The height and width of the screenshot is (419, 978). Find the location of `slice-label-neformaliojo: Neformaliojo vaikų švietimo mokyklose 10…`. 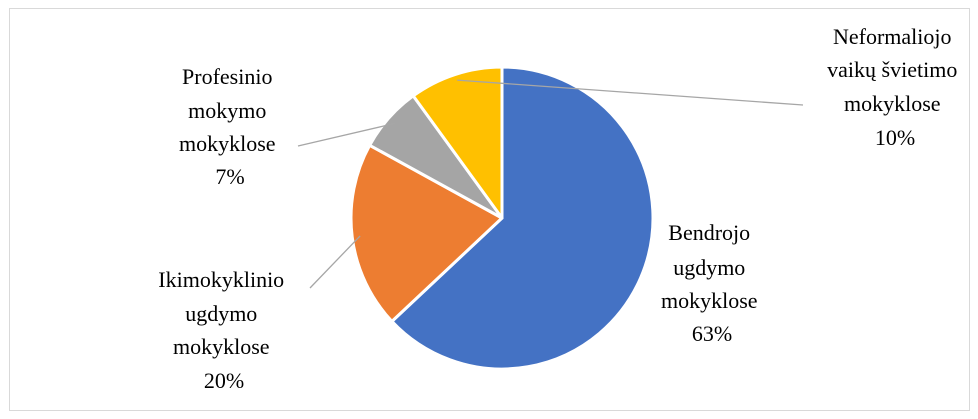

slice-label-neformaliojo: Neformaliojo vaikų švietimo mokyklose 10… is located at coordinates (895, 87).